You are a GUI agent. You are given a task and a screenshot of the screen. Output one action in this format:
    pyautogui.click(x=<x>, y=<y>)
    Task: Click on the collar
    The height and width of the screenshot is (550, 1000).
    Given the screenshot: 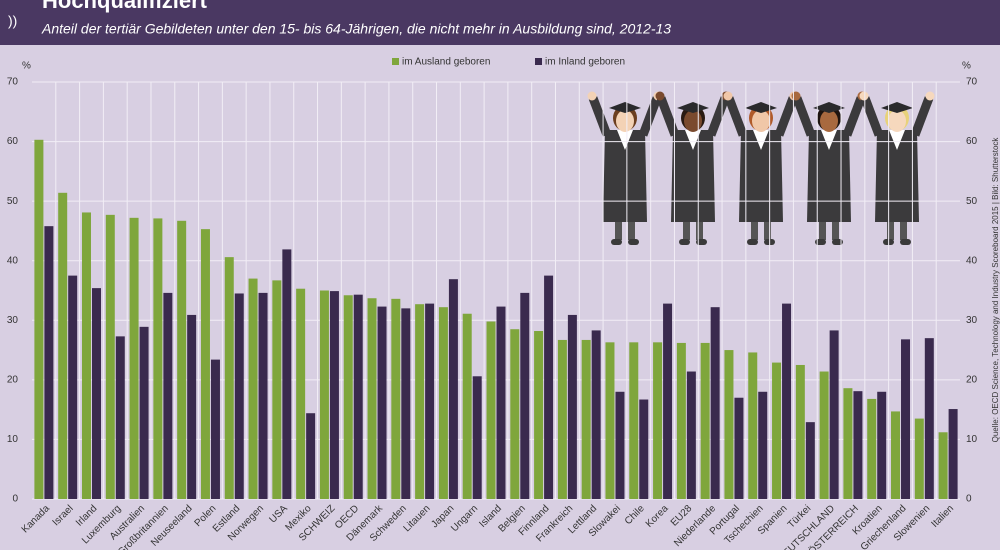 What is the action you would take?
    pyautogui.click(x=897, y=140)
    